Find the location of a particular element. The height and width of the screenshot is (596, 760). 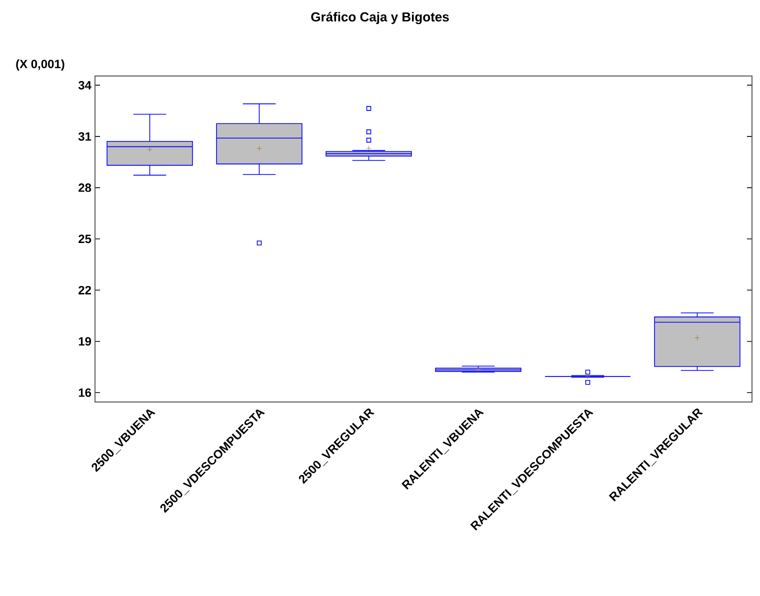

y-tick-label: 25 is located at coordinates (85, 239).